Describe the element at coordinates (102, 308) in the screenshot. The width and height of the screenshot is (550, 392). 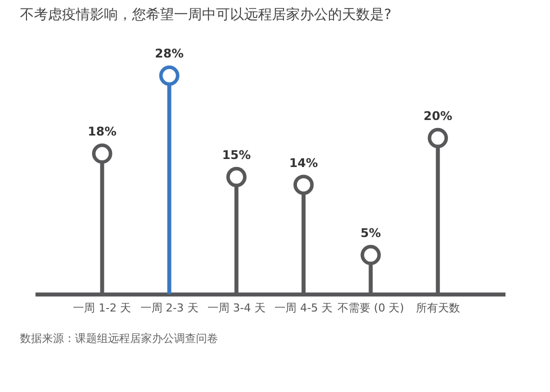
I see `x-tick-label: 一周 1-2 天` at that location.